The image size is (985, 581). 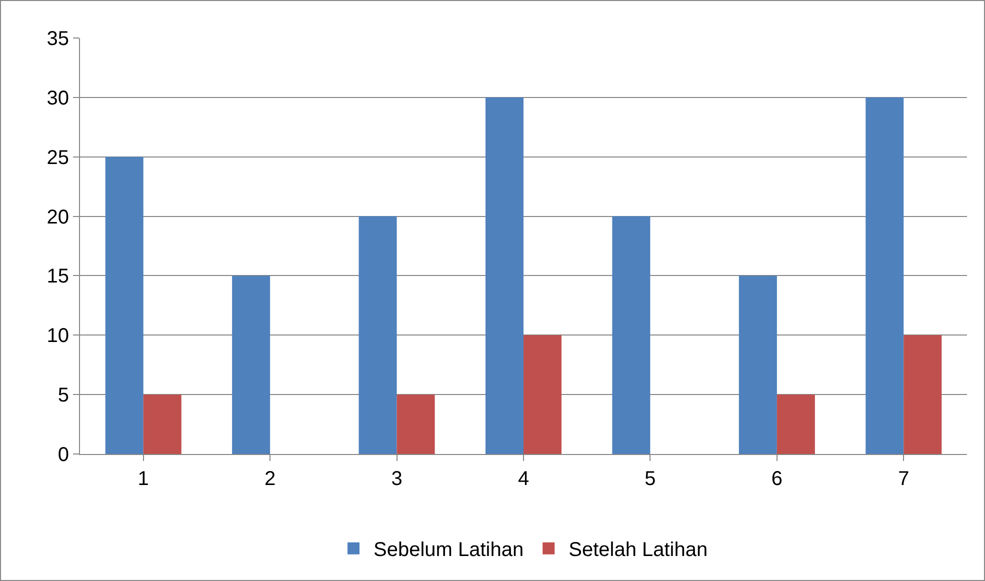 I want to click on y-tick-label: 5, so click(x=63, y=395).